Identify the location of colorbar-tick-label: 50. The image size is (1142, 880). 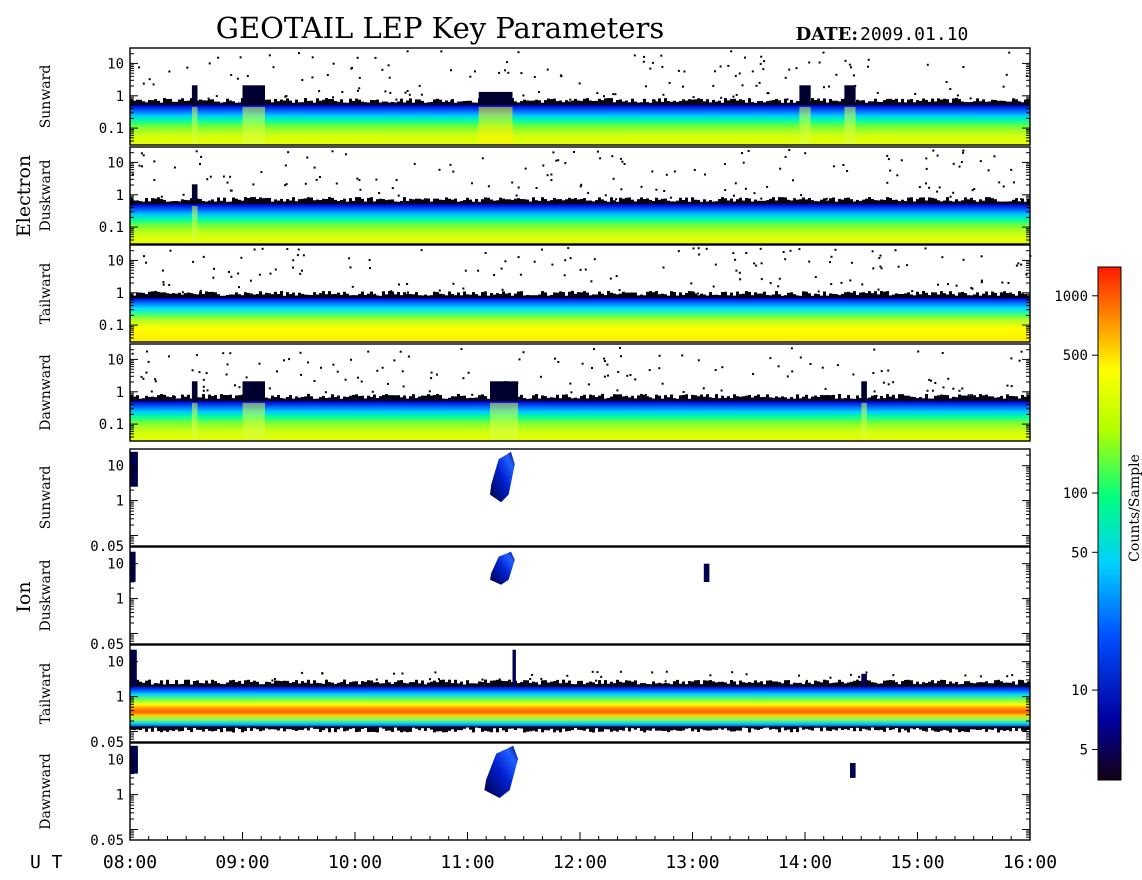
(1079, 553).